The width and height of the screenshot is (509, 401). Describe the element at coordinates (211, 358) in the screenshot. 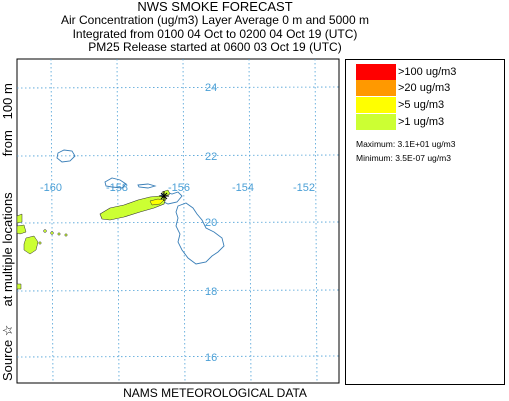

I see `lat-label: 16` at that location.